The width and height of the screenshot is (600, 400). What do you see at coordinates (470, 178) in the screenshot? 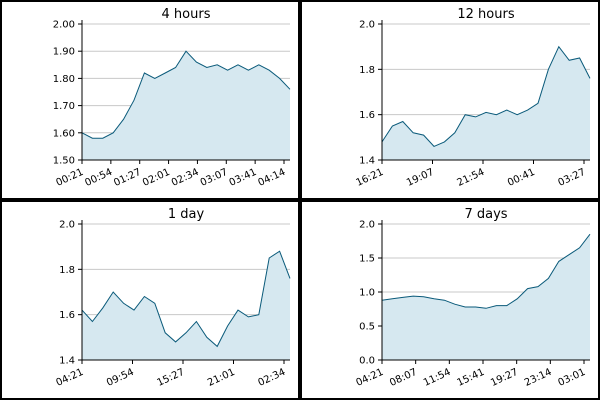
I see `x-tick-label: 21:54` at bounding box center [470, 178].